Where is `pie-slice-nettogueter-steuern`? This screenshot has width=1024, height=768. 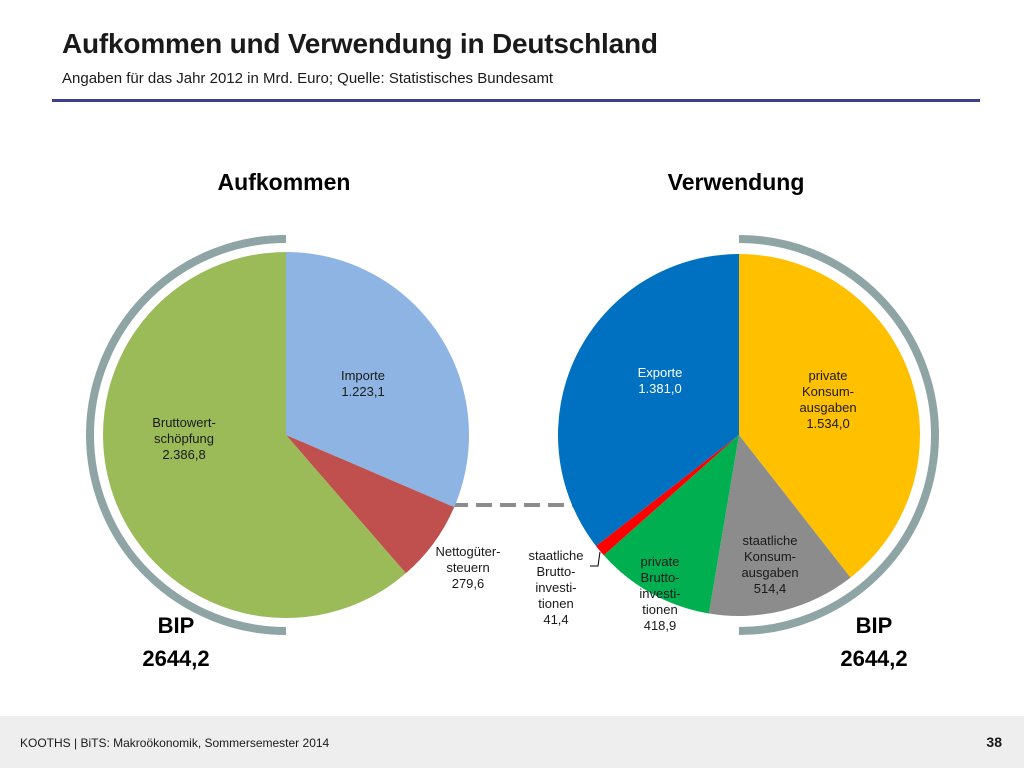
pie-slice-nettogueter-steuern is located at coordinates (370, 504).